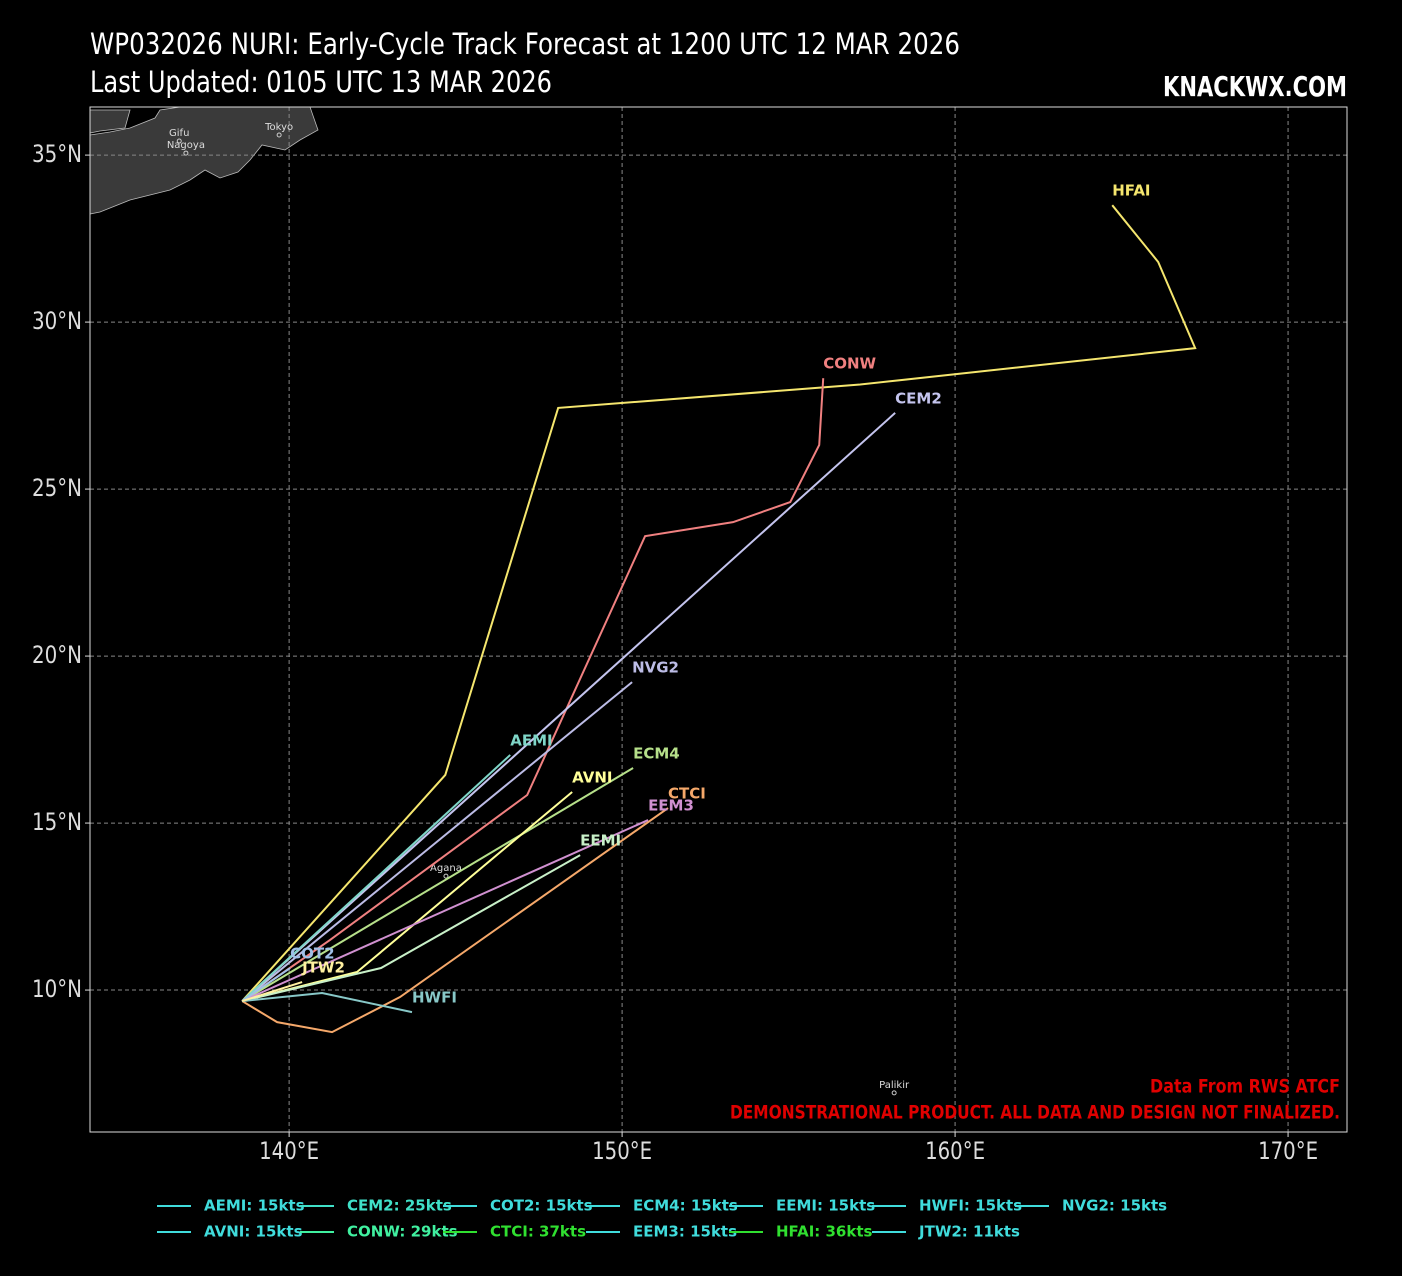 The image size is (1402, 1276). I want to click on track-label: EEM3, so click(671, 806).